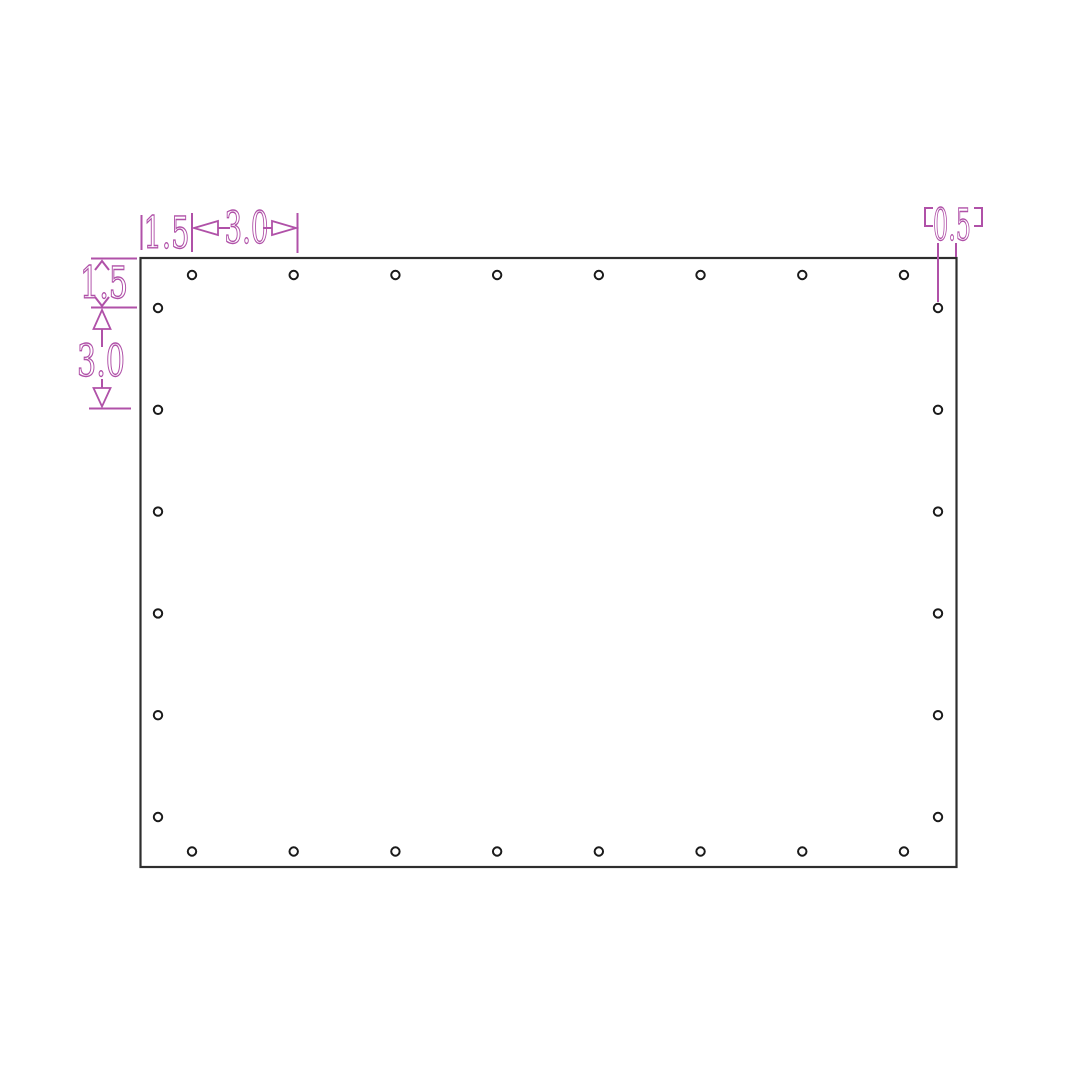 This screenshot has width=1088, height=1088. What do you see at coordinates (285, 228) in the screenshot?
I see `arrowhead-right-icon` at bounding box center [285, 228].